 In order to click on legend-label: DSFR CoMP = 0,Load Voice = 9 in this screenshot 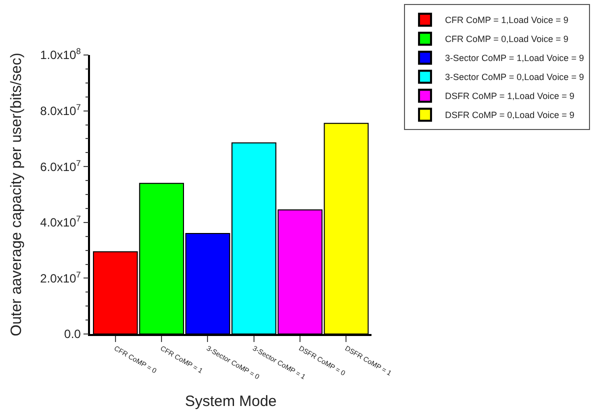, I will do `click(509, 115)`.